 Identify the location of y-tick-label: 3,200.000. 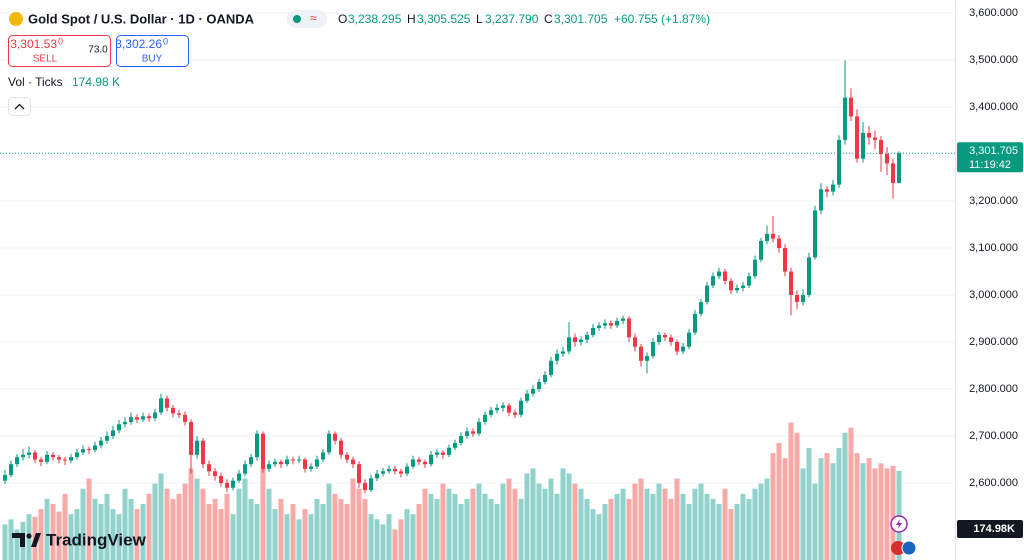
(993, 201).